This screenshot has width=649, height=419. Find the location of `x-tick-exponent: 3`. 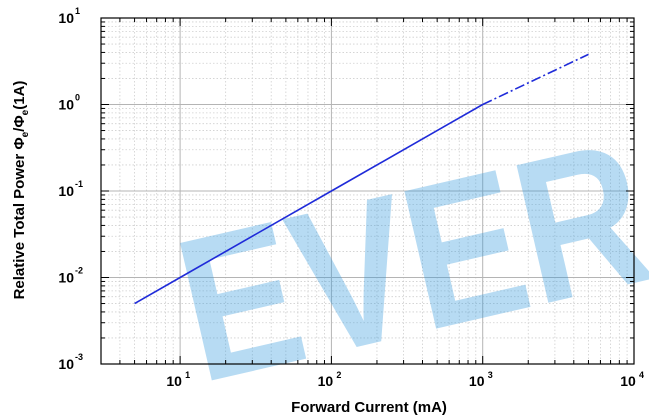

x-tick-exponent: 3 is located at coordinates (490, 375).